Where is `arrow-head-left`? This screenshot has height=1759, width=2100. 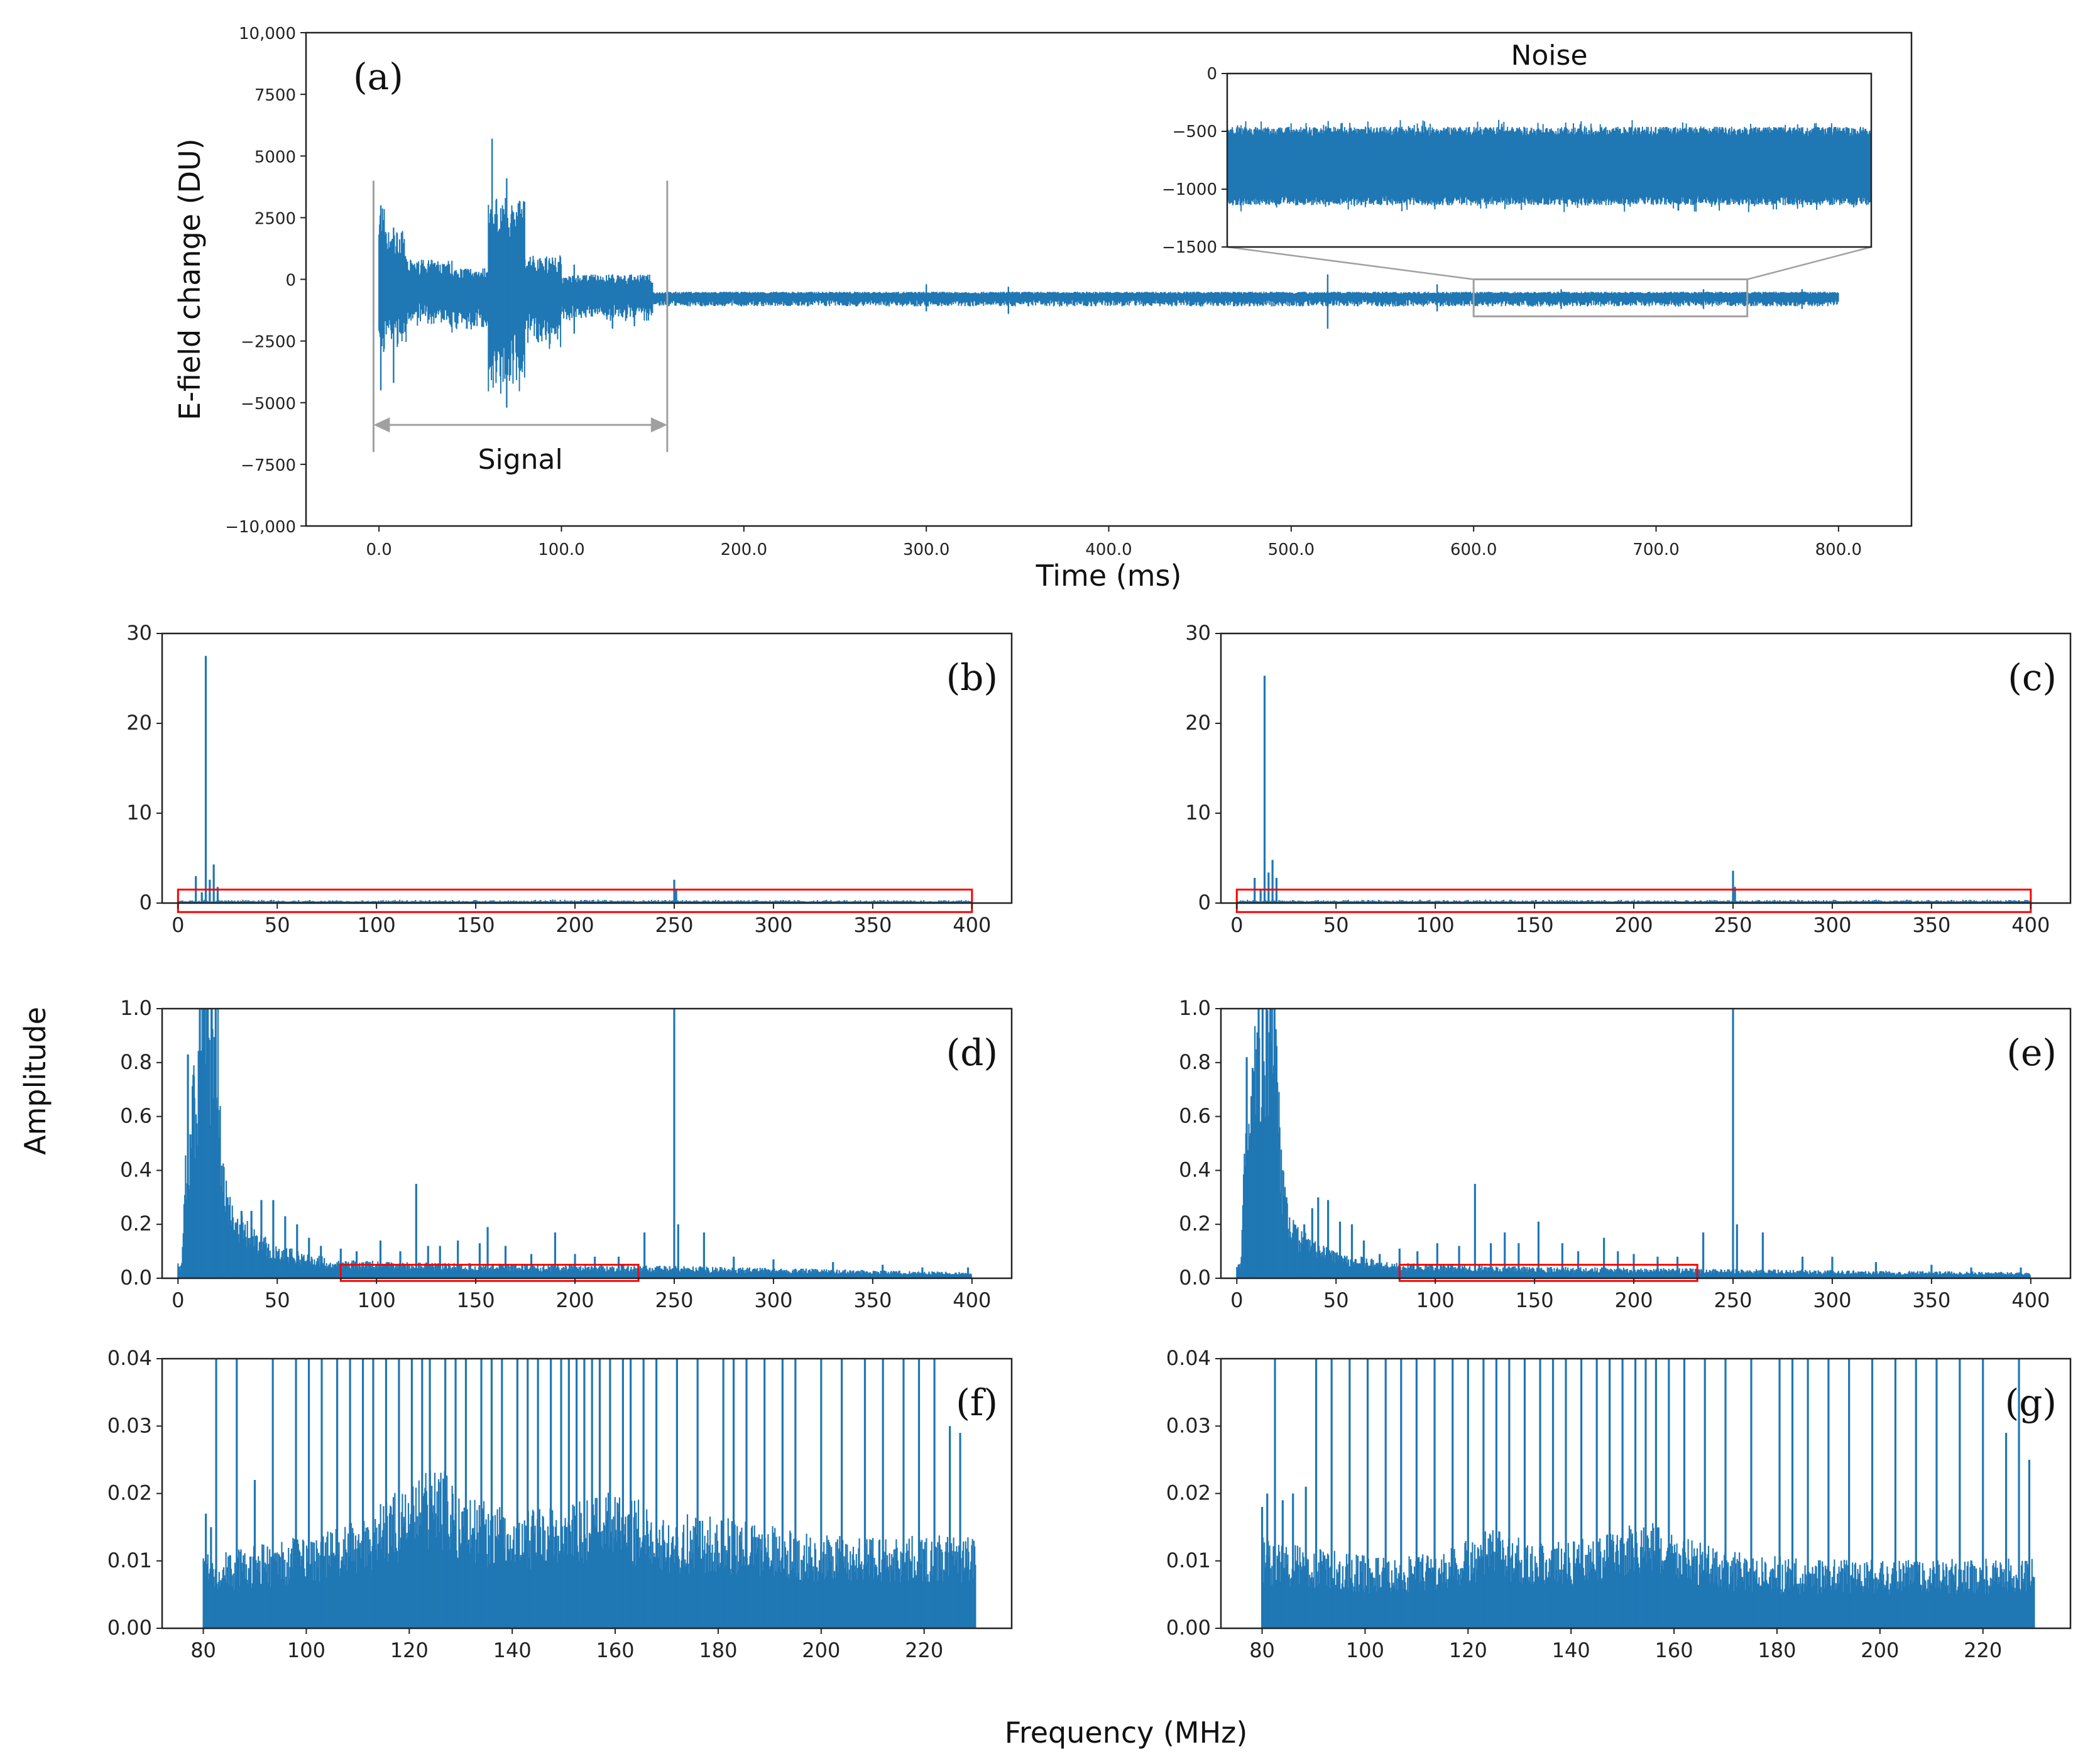
arrow-head-left is located at coordinates (381, 425).